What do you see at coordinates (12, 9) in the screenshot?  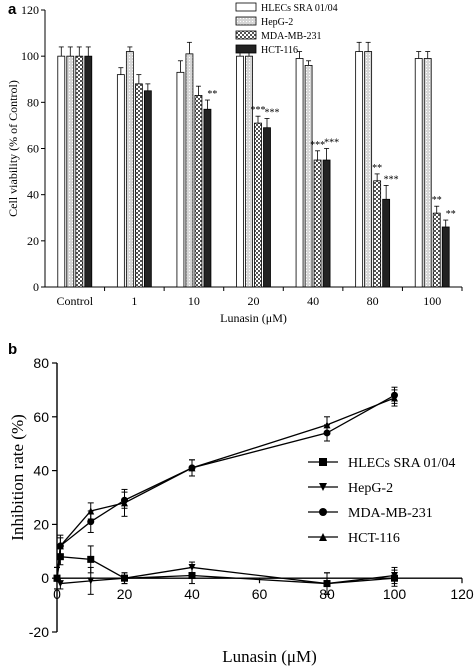 I see `panel-letter-a: a` at bounding box center [12, 9].